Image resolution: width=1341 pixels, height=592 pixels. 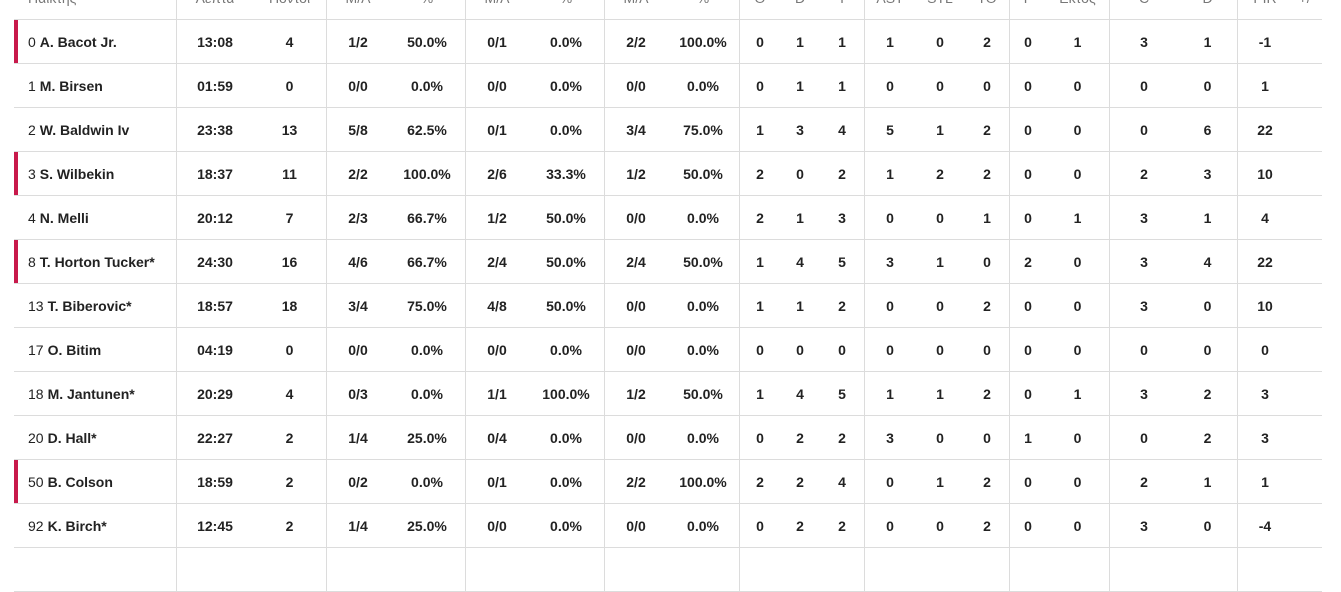 I want to click on player-name: M. Jantunen*, so click(x=91, y=393).